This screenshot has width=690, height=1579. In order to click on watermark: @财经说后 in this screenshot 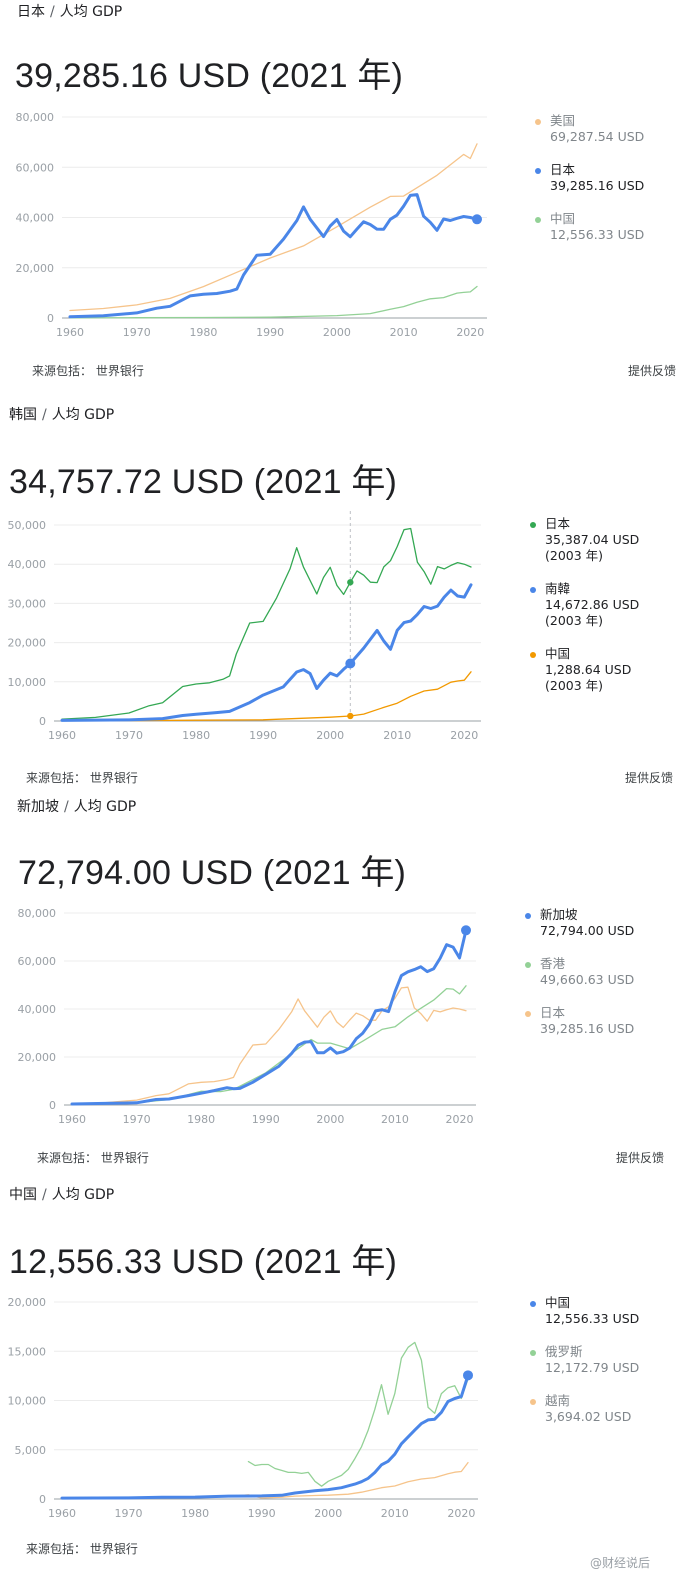, I will do `click(619, 1563)`.